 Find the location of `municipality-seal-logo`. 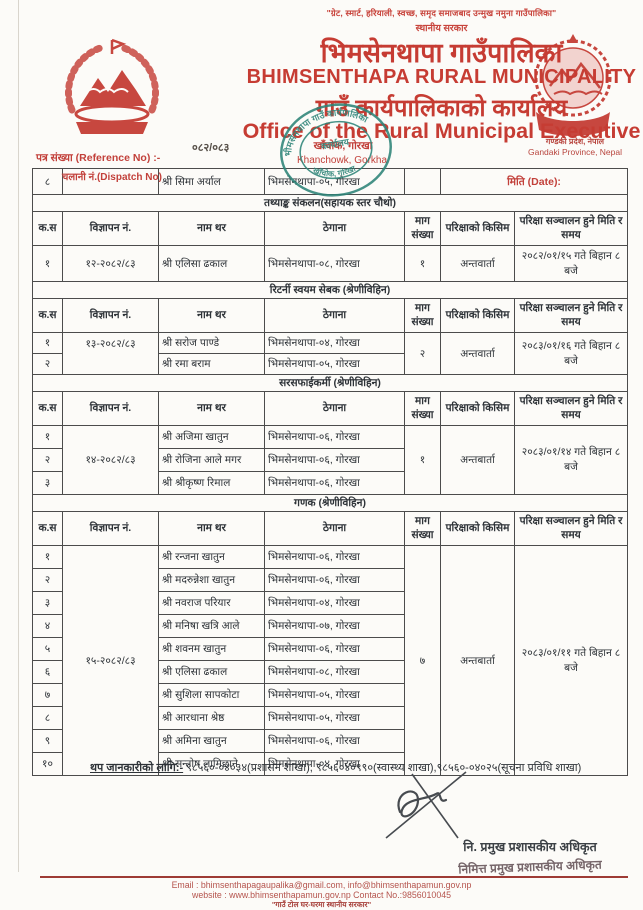

municipality-seal-logo is located at coordinates (573, 85).